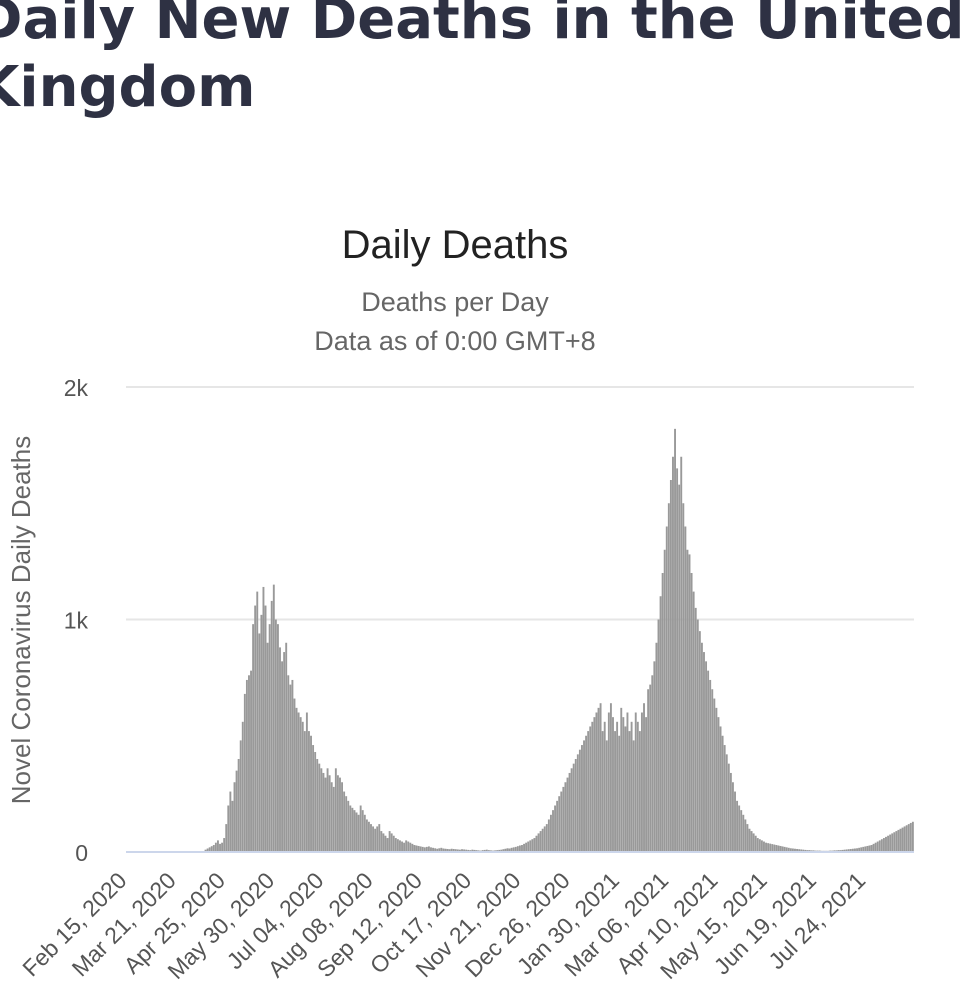  Describe the element at coordinates (21, 620) in the screenshot. I see `y-axis-label: Novel Coronavirus Daily Deaths` at that location.